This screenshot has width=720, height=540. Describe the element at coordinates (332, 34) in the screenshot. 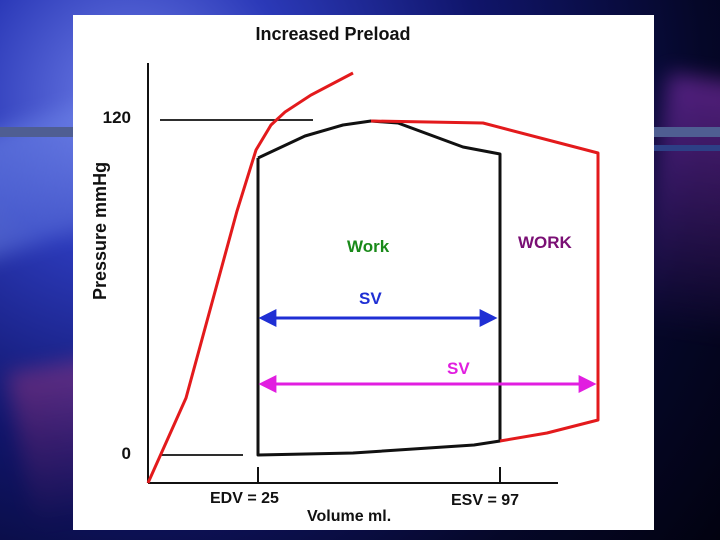

I see `diagram-title: Increased Preload` at that location.